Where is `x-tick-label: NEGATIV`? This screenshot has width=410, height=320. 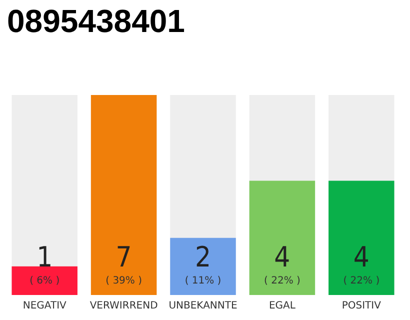
x-tick-label: NEGATIV is located at coordinates (44, 306).